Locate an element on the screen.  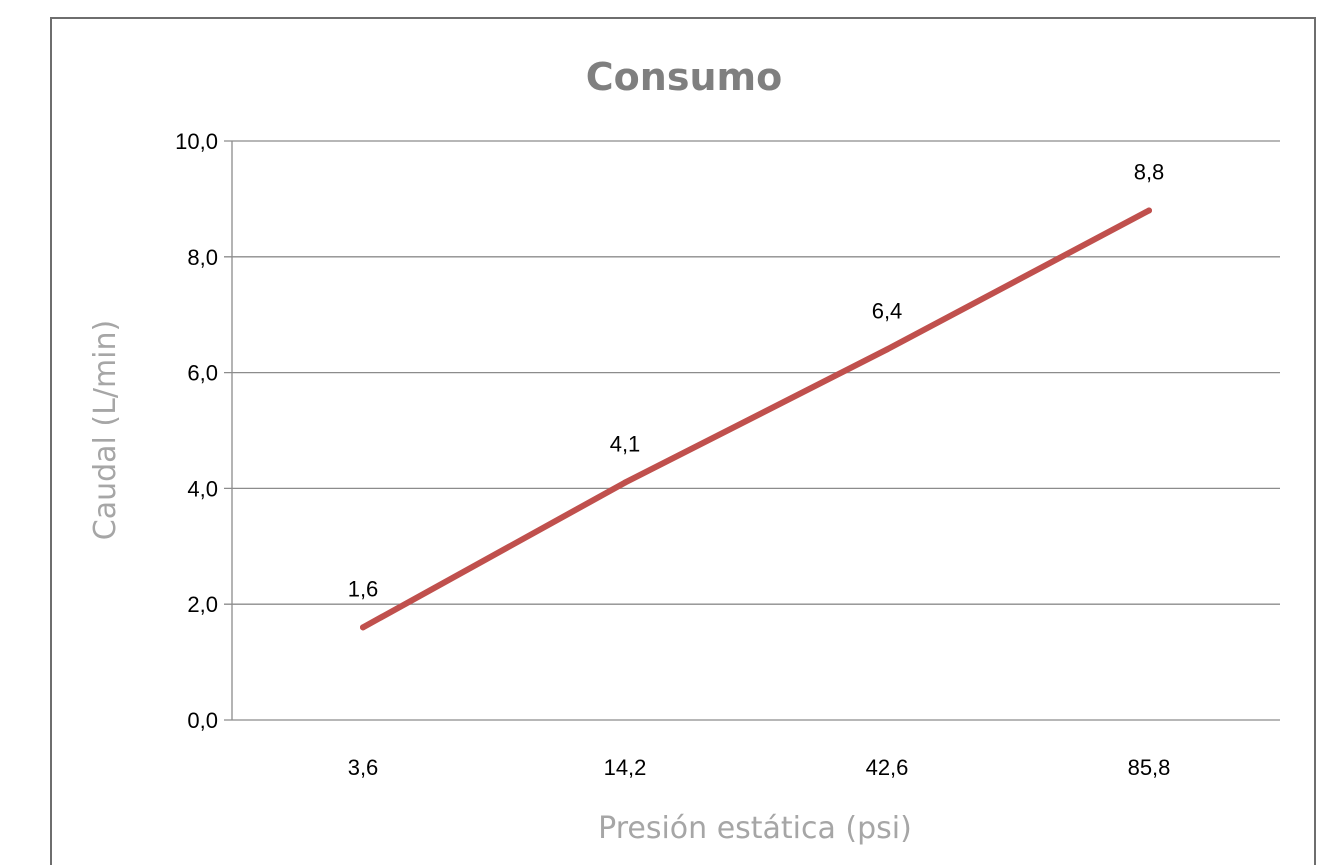
x-tick-label: 14,2 is located at coordinates (625, 767).